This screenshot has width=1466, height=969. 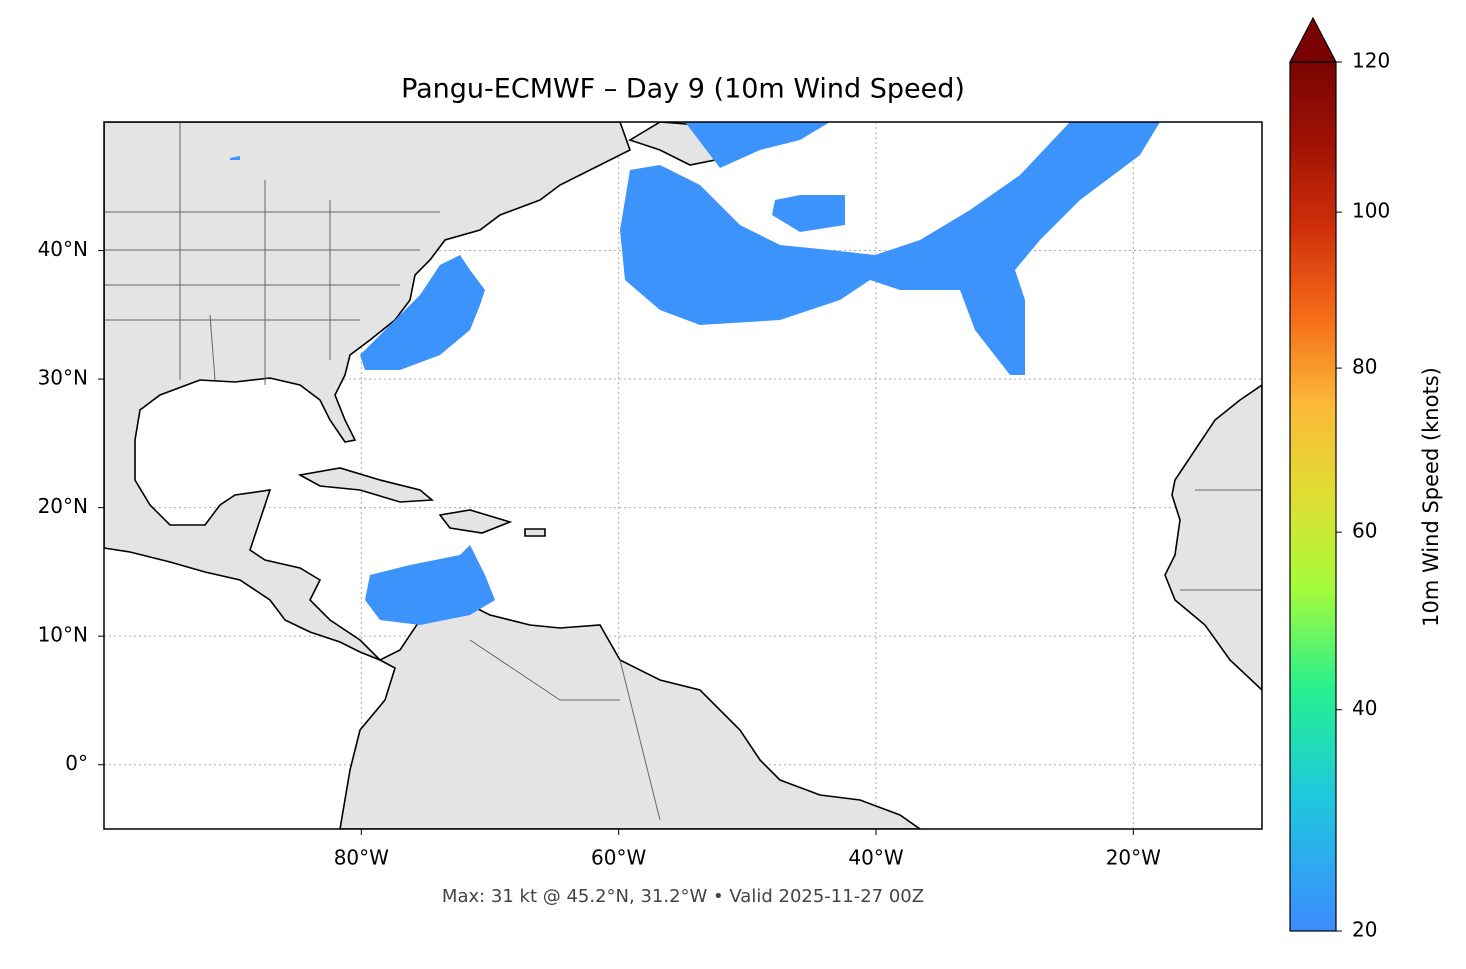 What do you see at coordinates (683, 89) in the screenshot?
I see `map-title: Pangu-ECMWF – Day 9 (10m Wind Speed)` at bounding box center [683, 89].